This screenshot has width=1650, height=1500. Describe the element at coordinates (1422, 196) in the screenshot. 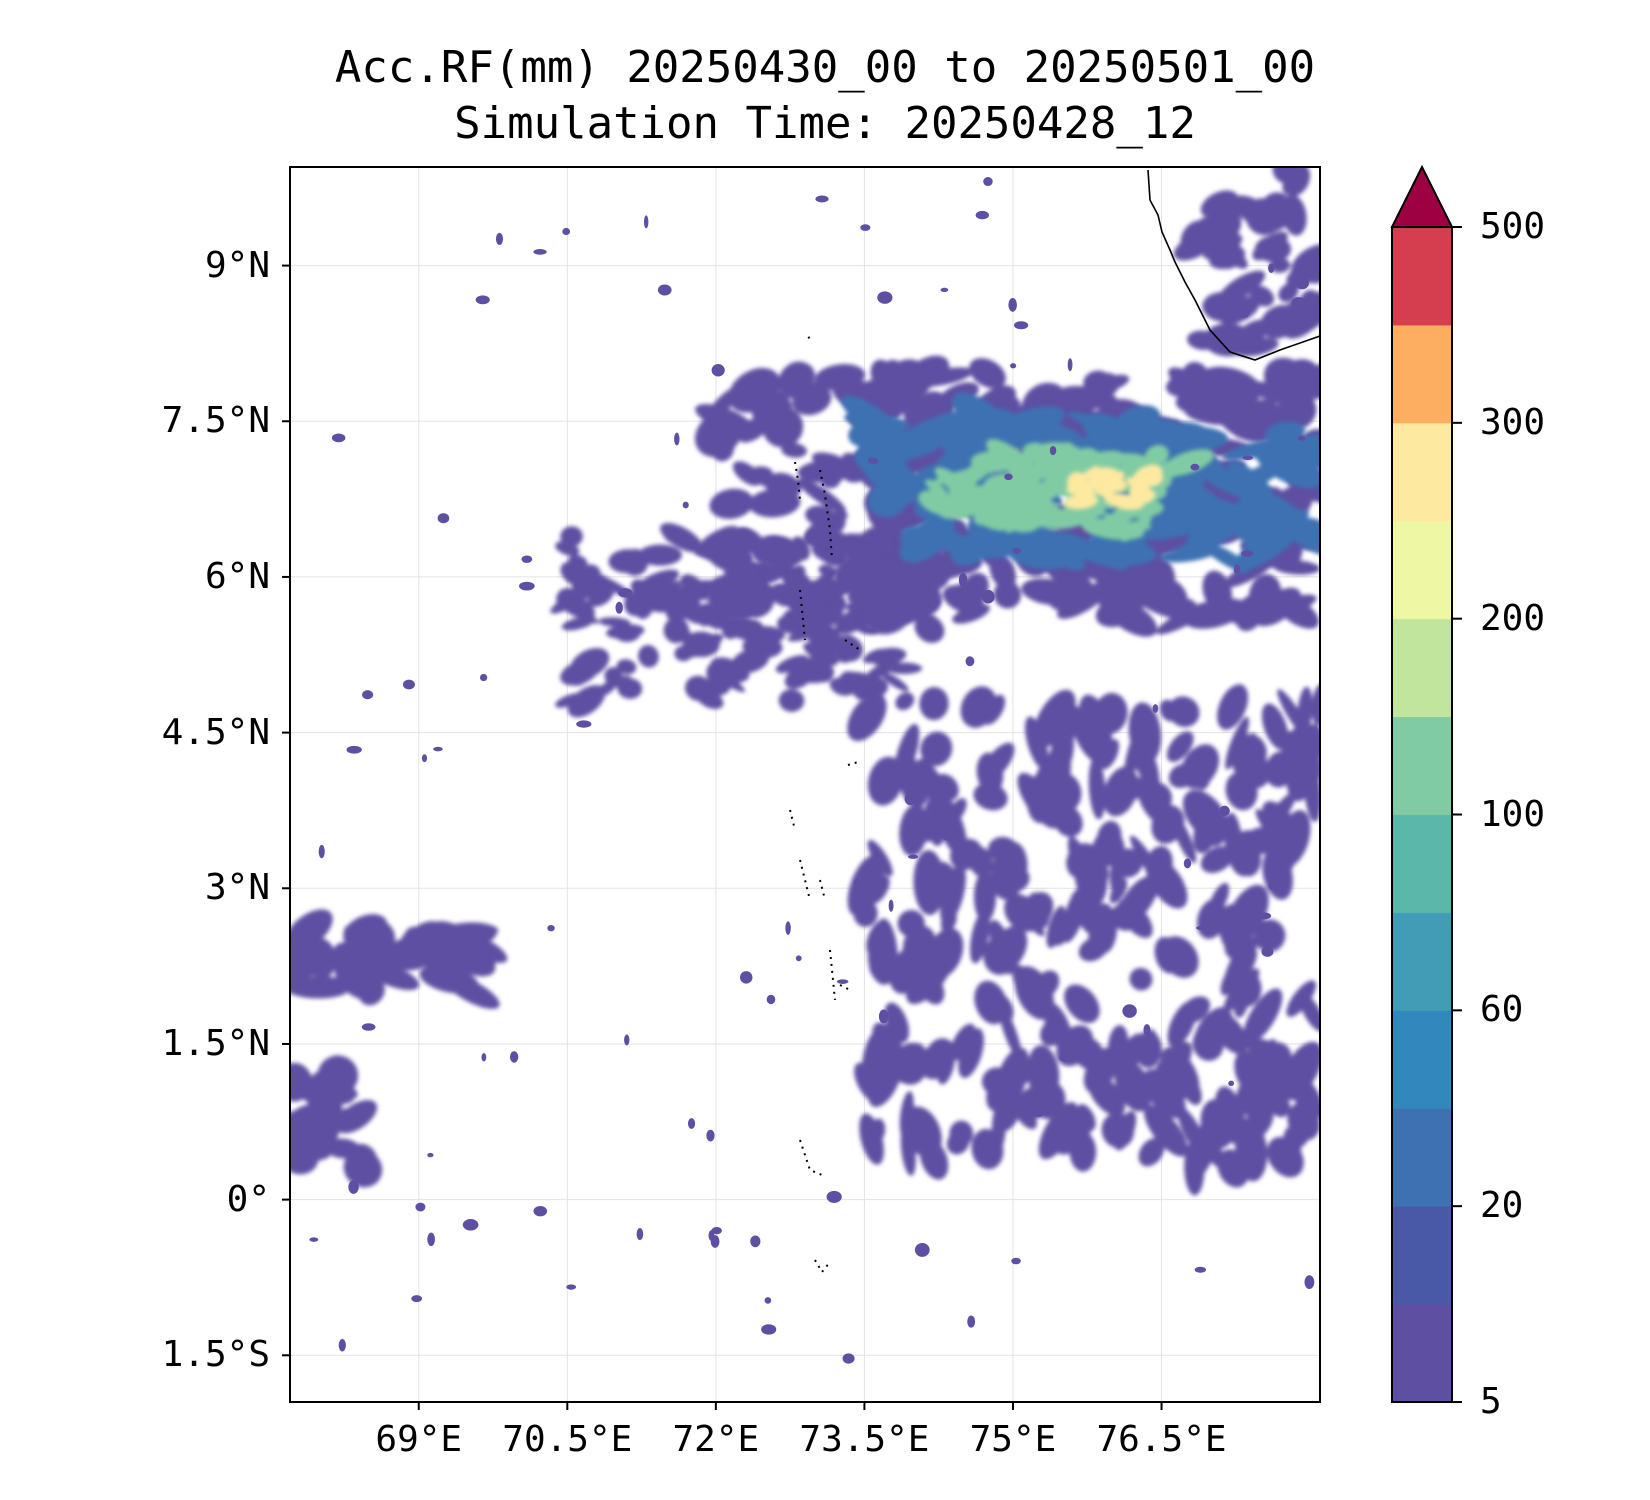

I see `colorbar-extend-arrow` at that location.